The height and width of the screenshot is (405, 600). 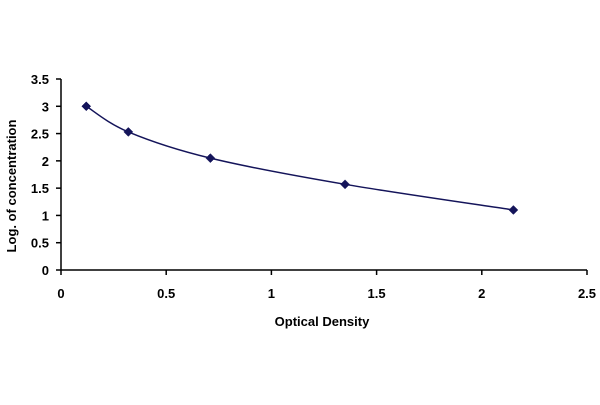 I want to click on x-tick-label: 1.5, so click(x=377, y=293).